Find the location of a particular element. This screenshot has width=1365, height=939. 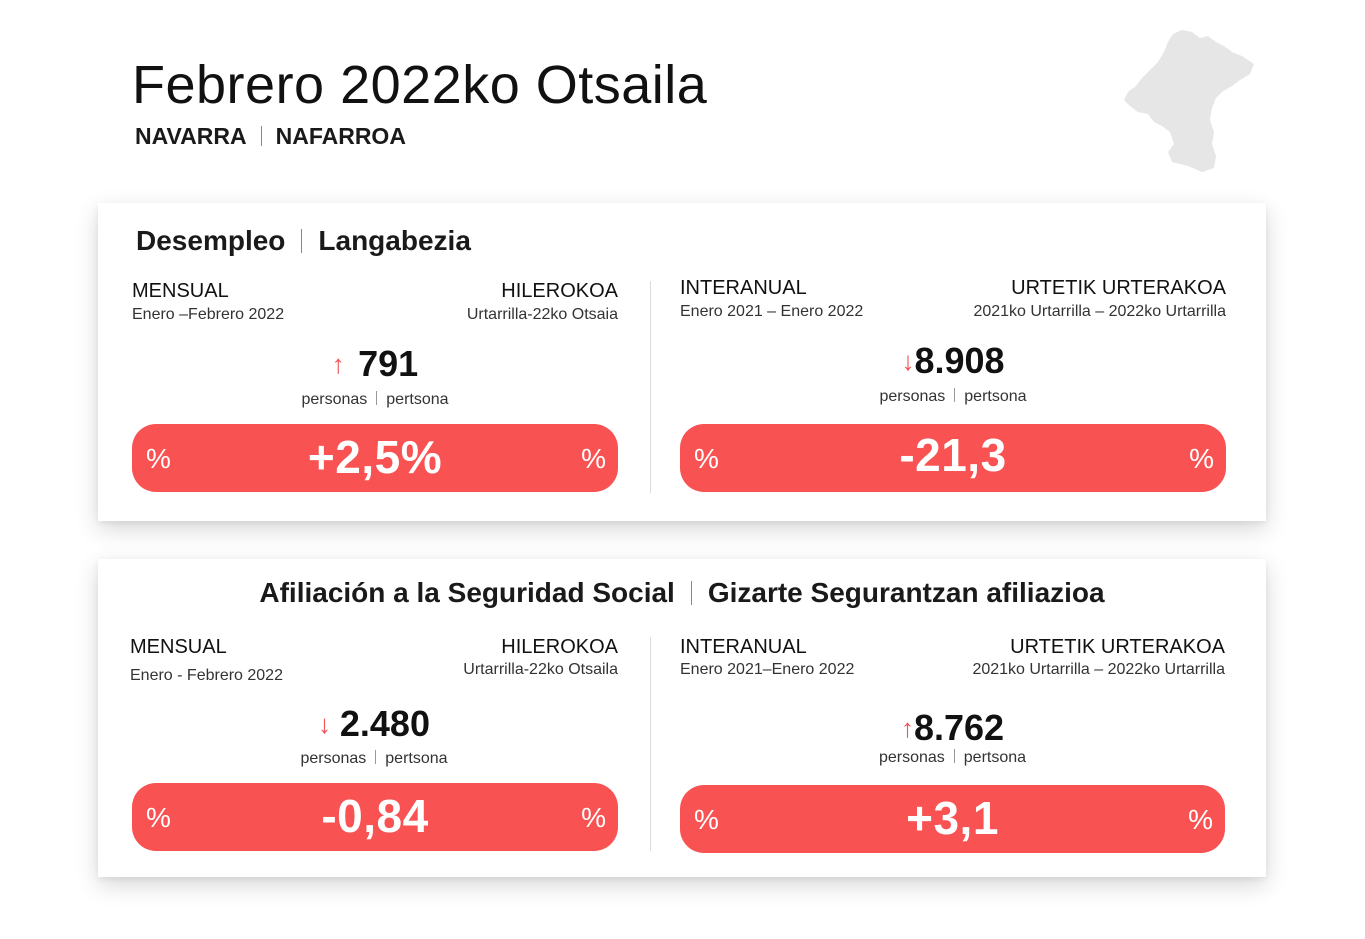

card-title: Desempleo Langabezia is located at coordinates (303, 241).